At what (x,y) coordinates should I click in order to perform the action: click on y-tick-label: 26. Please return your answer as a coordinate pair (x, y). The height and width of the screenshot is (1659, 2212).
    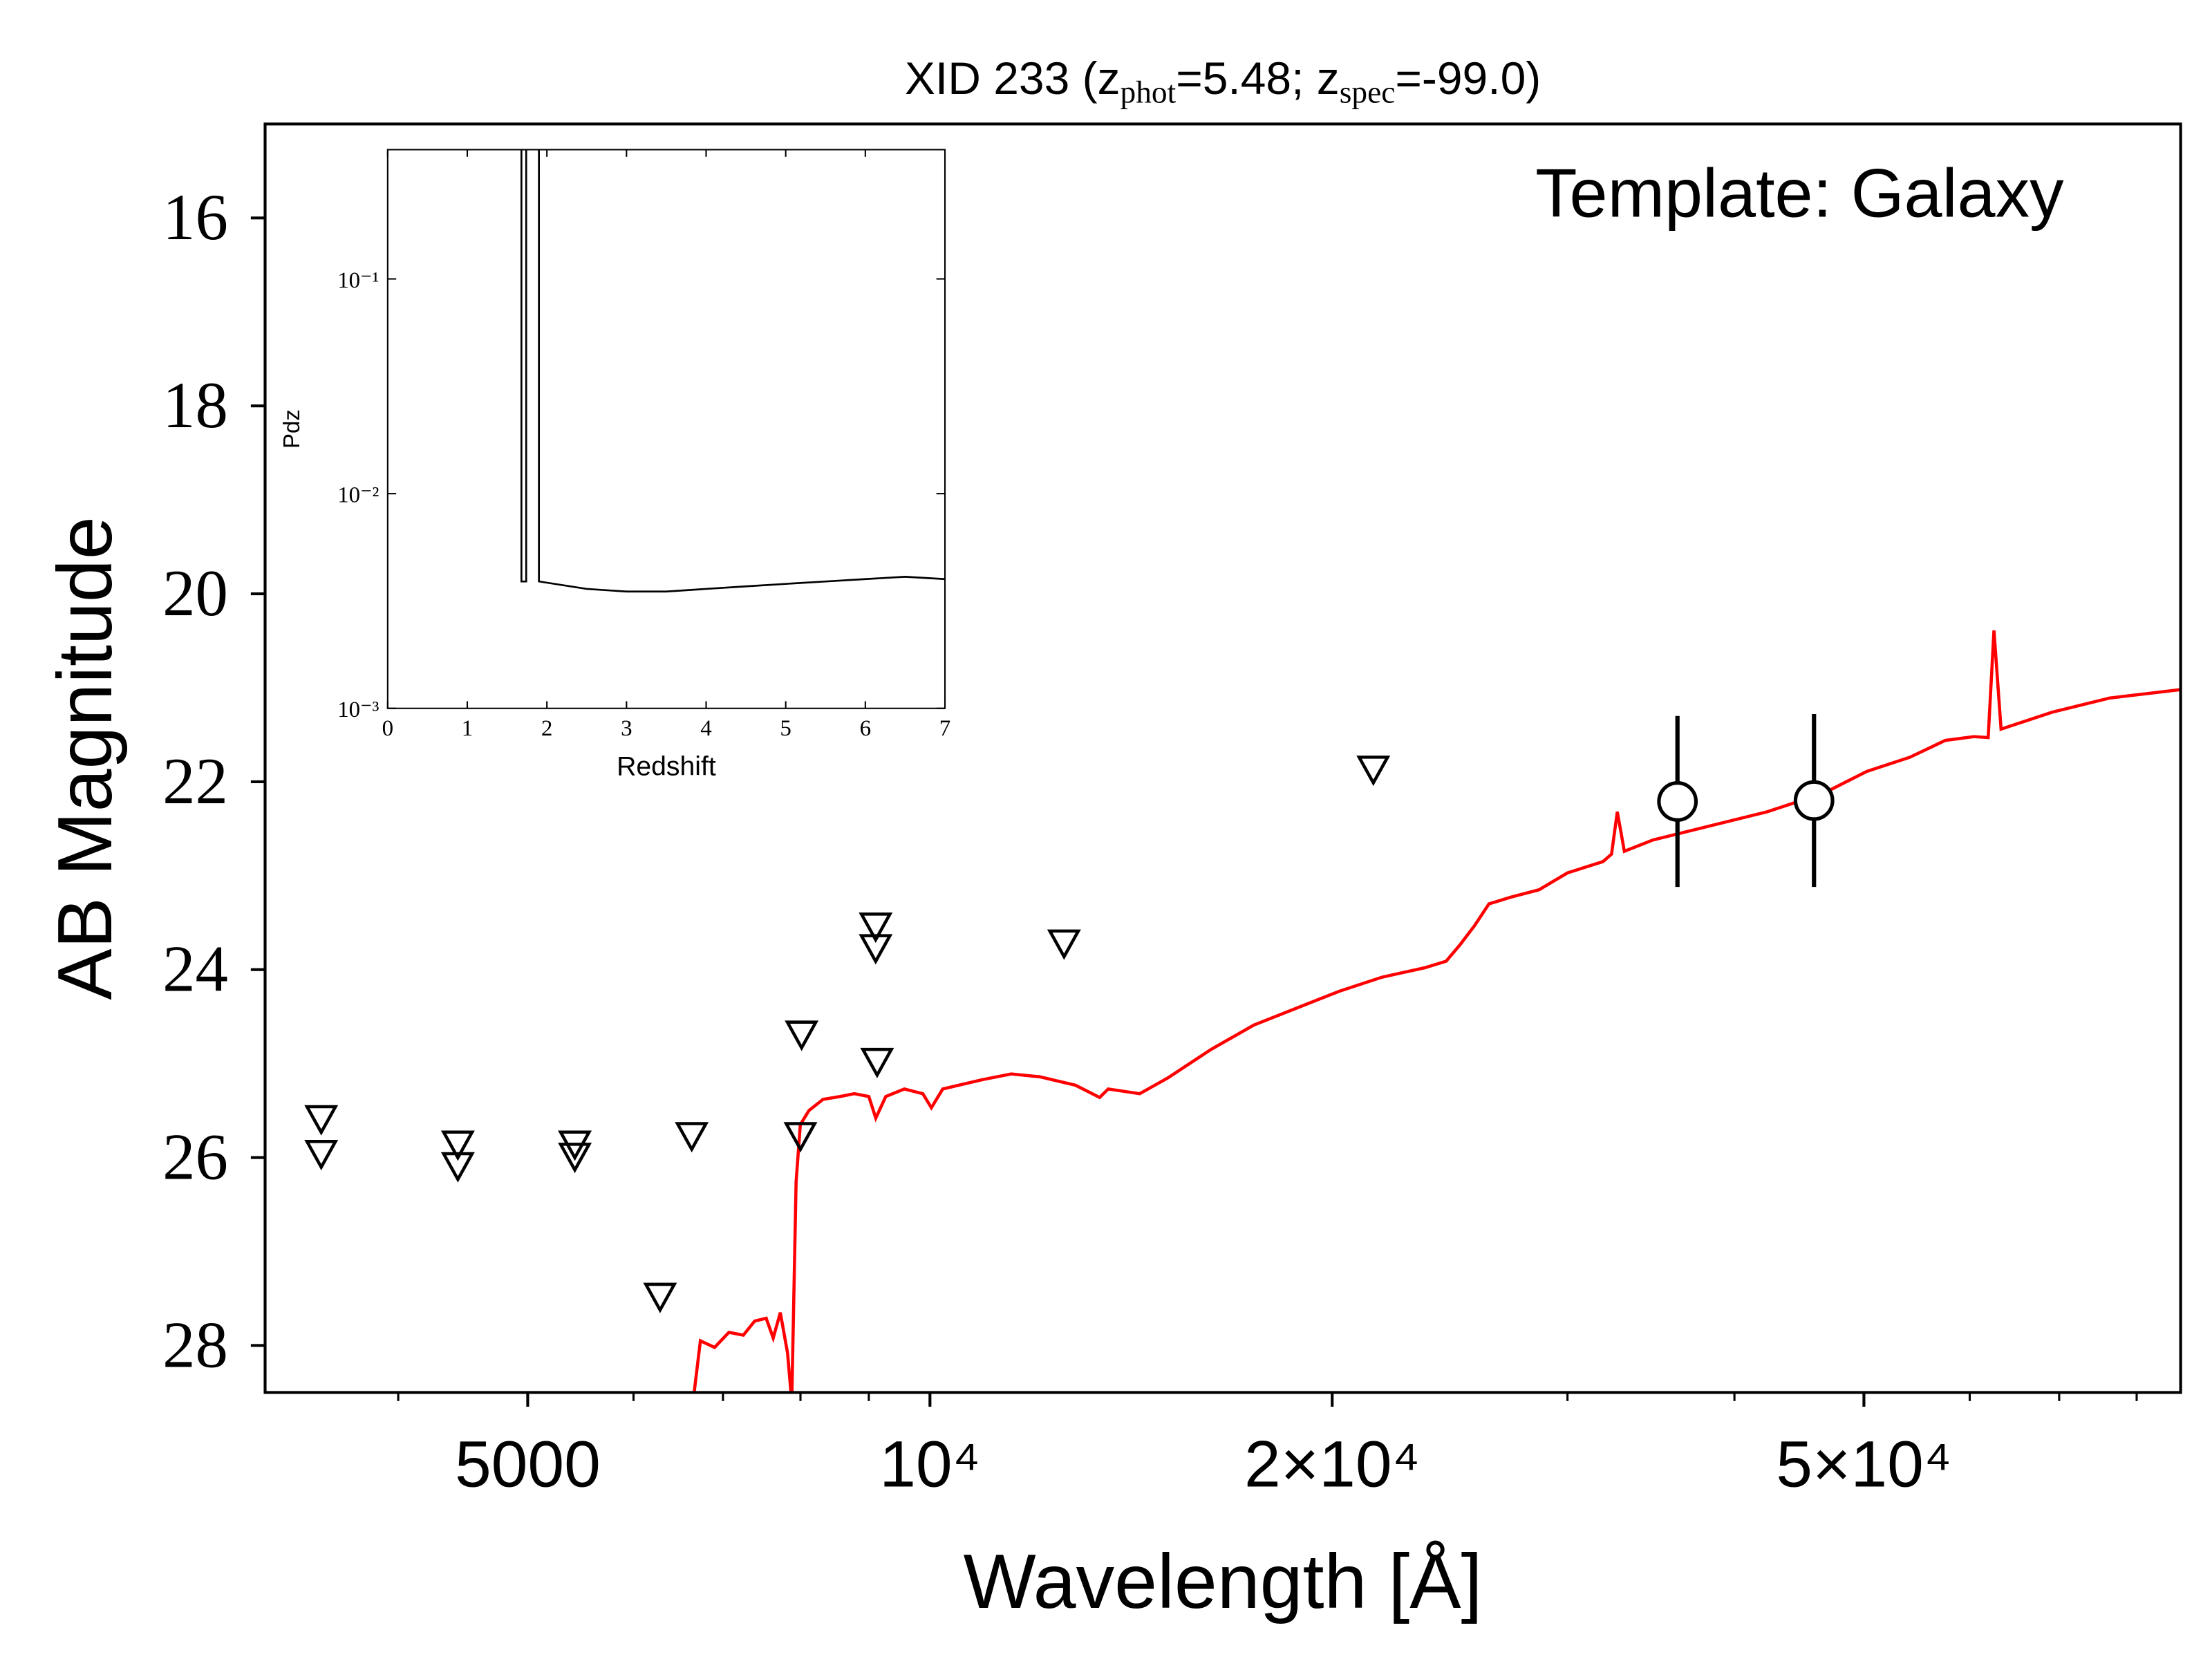
    Looking at the image, I should click on (195, 1157).